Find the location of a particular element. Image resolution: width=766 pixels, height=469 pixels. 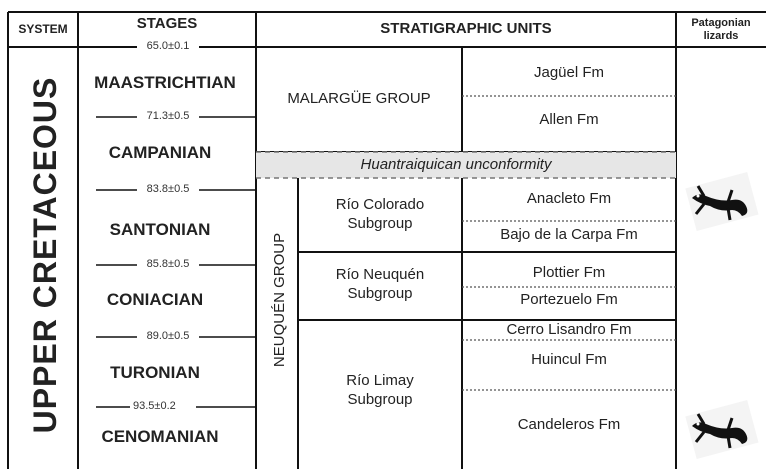

subgroup-name: Río Colorado Subgroup is located at coordinates (380, 214).